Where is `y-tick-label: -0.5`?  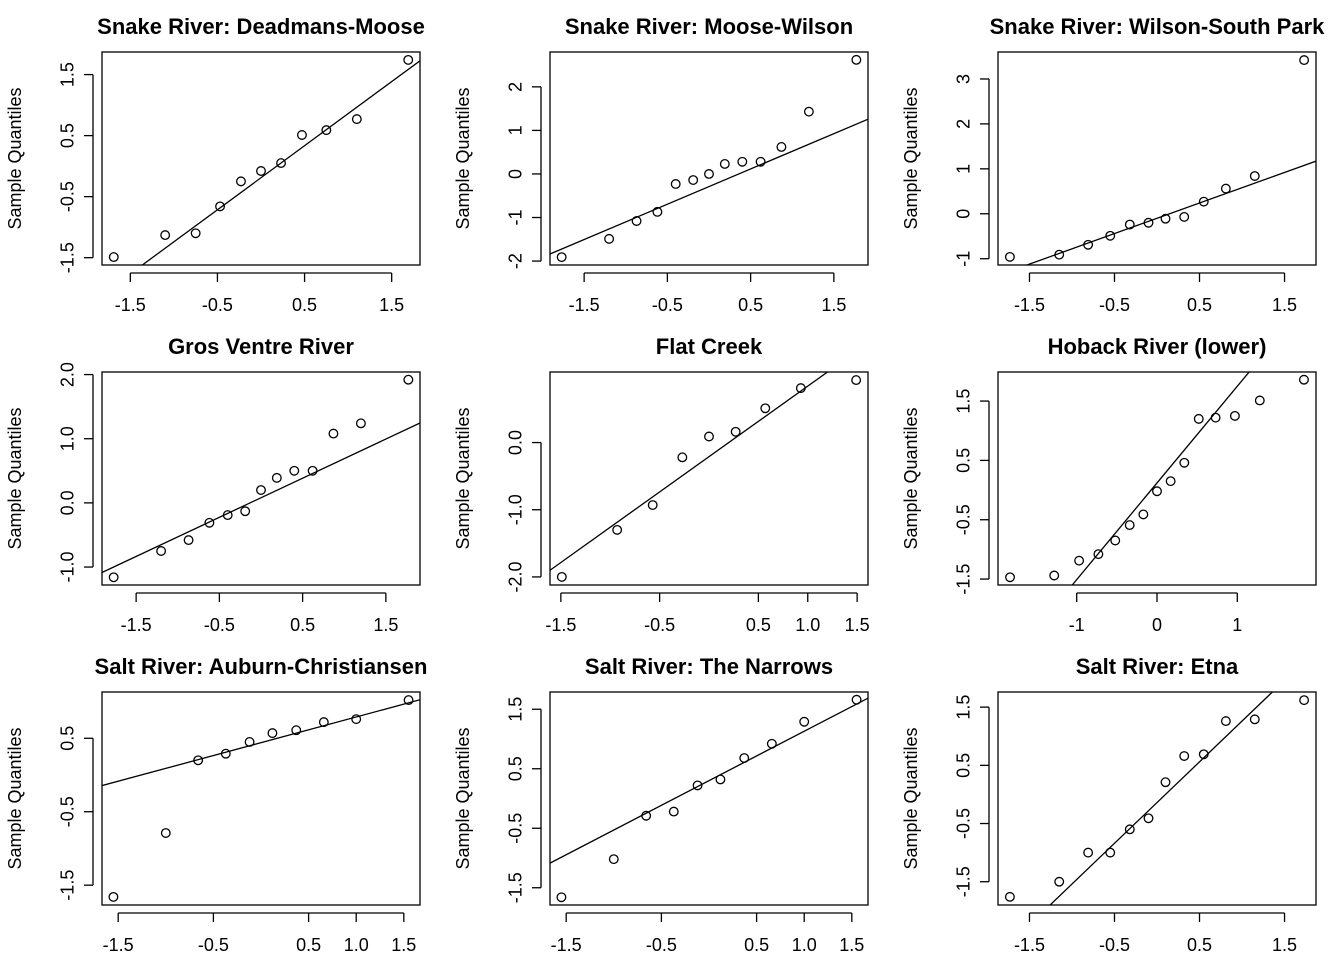
y-tick-label: -0.5 is located at coordinates (68, 196).